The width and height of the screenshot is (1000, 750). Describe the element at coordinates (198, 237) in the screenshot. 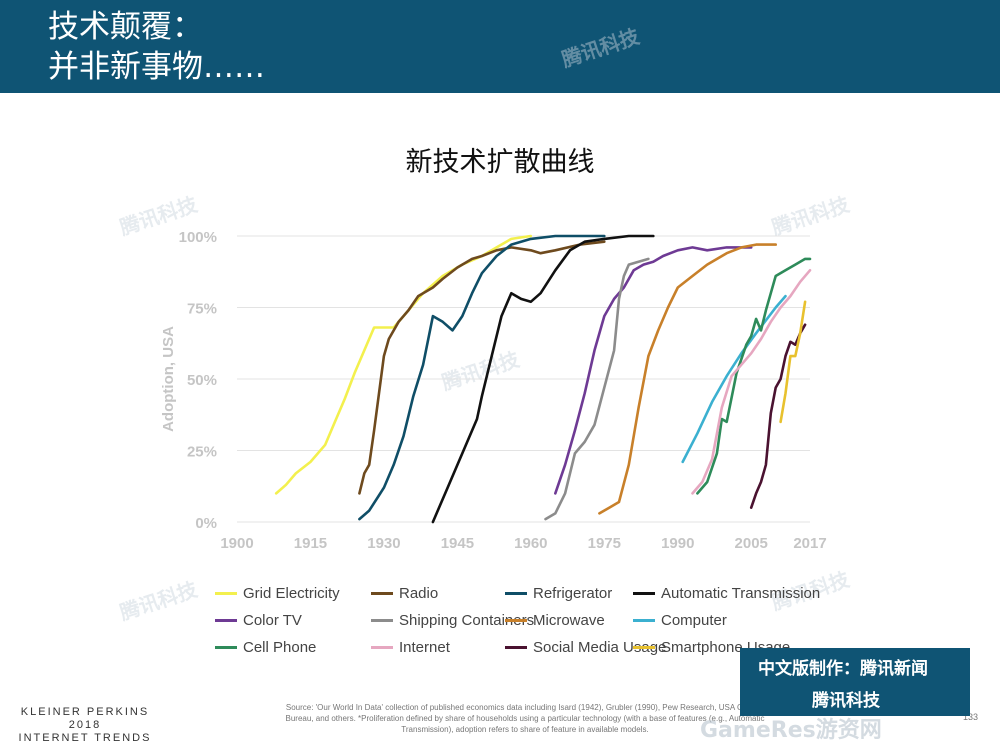

I see `y-tick-label: 100%` at that location.